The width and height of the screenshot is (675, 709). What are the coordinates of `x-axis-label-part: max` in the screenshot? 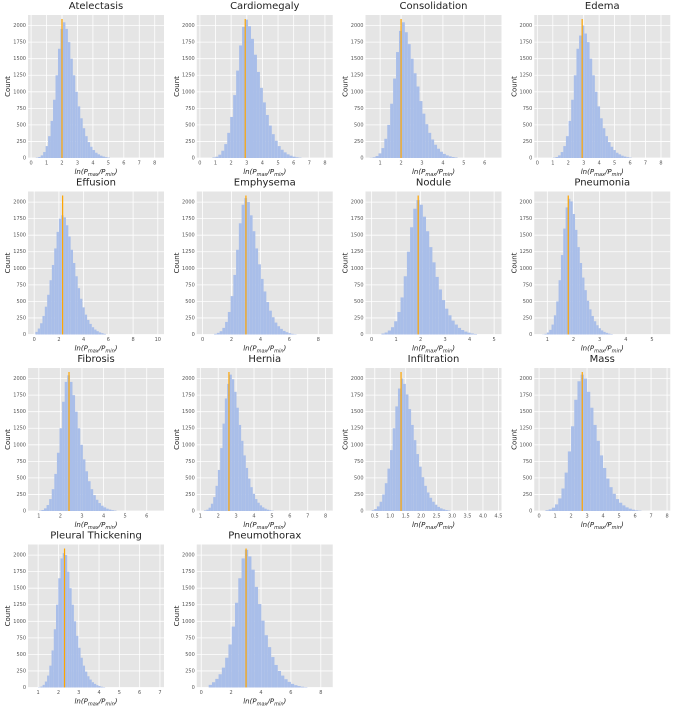 It's located at (430, 175).